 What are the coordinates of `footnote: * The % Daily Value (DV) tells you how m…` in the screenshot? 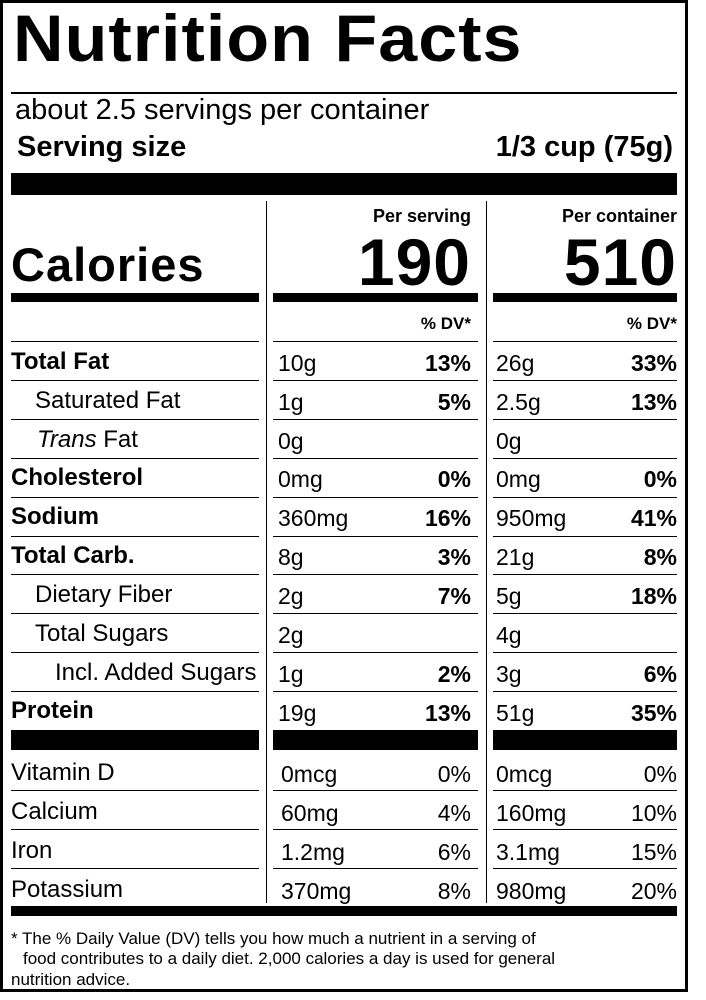 It's located at (341, 959).